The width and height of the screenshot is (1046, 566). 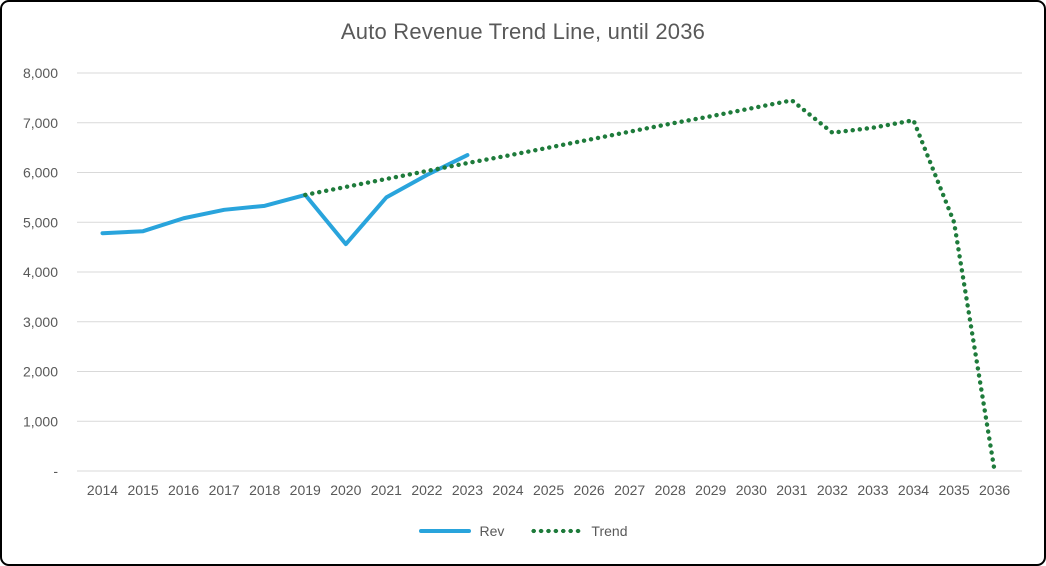 What do you see at coordinates (40, 73) in the screenshot?
I see `y-axis-tick-label: 8,000` at bounding box center [40, 73].